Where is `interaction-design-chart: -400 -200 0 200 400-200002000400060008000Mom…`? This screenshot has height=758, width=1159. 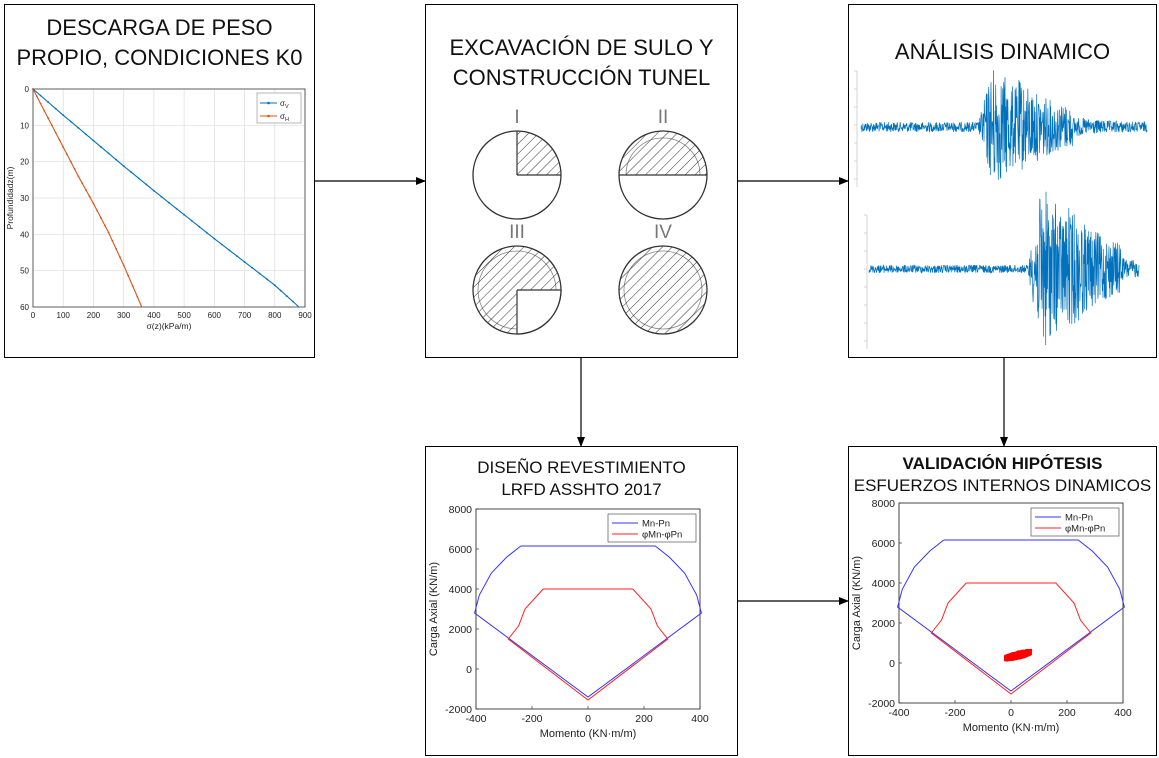
interaction-design-chart: -400 -200 0 200 400-200002000400060008000Mom… is located at coordinates (568, 622).